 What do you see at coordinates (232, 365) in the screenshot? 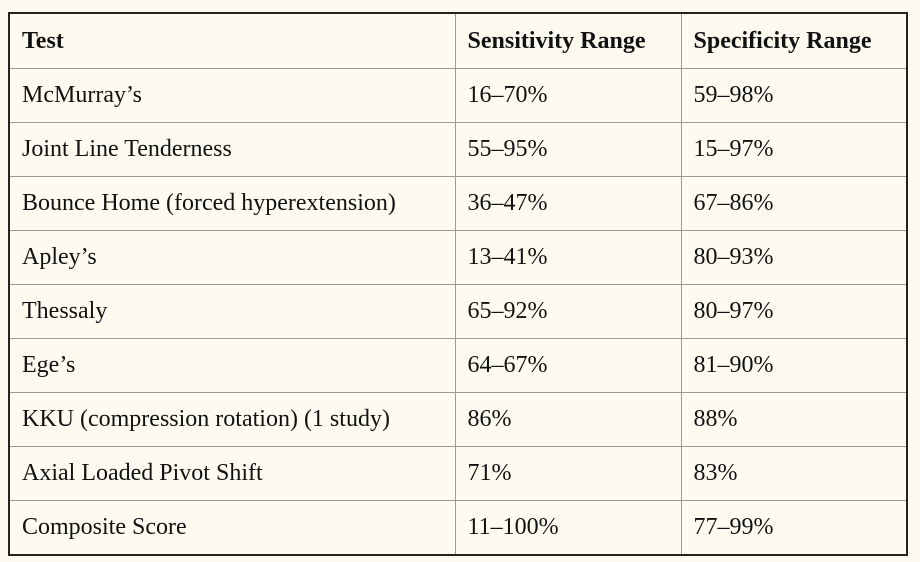
I see `test-name-cell: Ege’s` at bounding box center [232, 365].